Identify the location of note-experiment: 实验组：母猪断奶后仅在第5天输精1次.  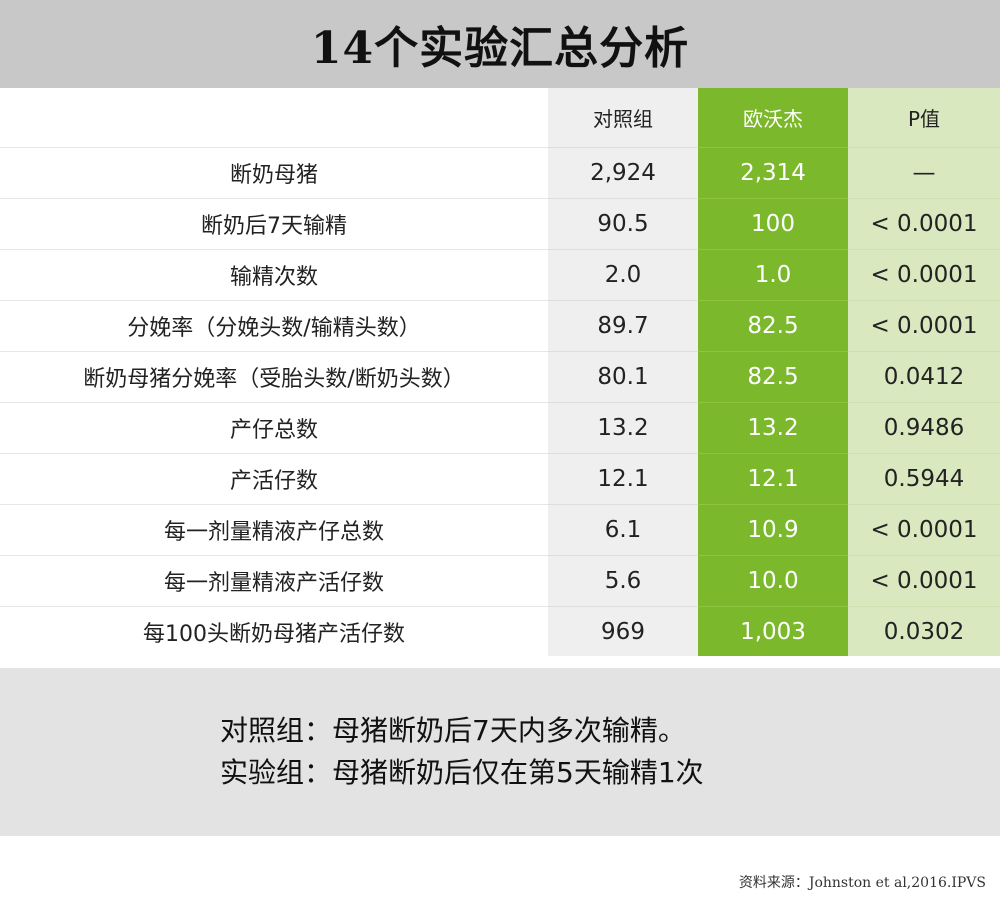
(462, 772).